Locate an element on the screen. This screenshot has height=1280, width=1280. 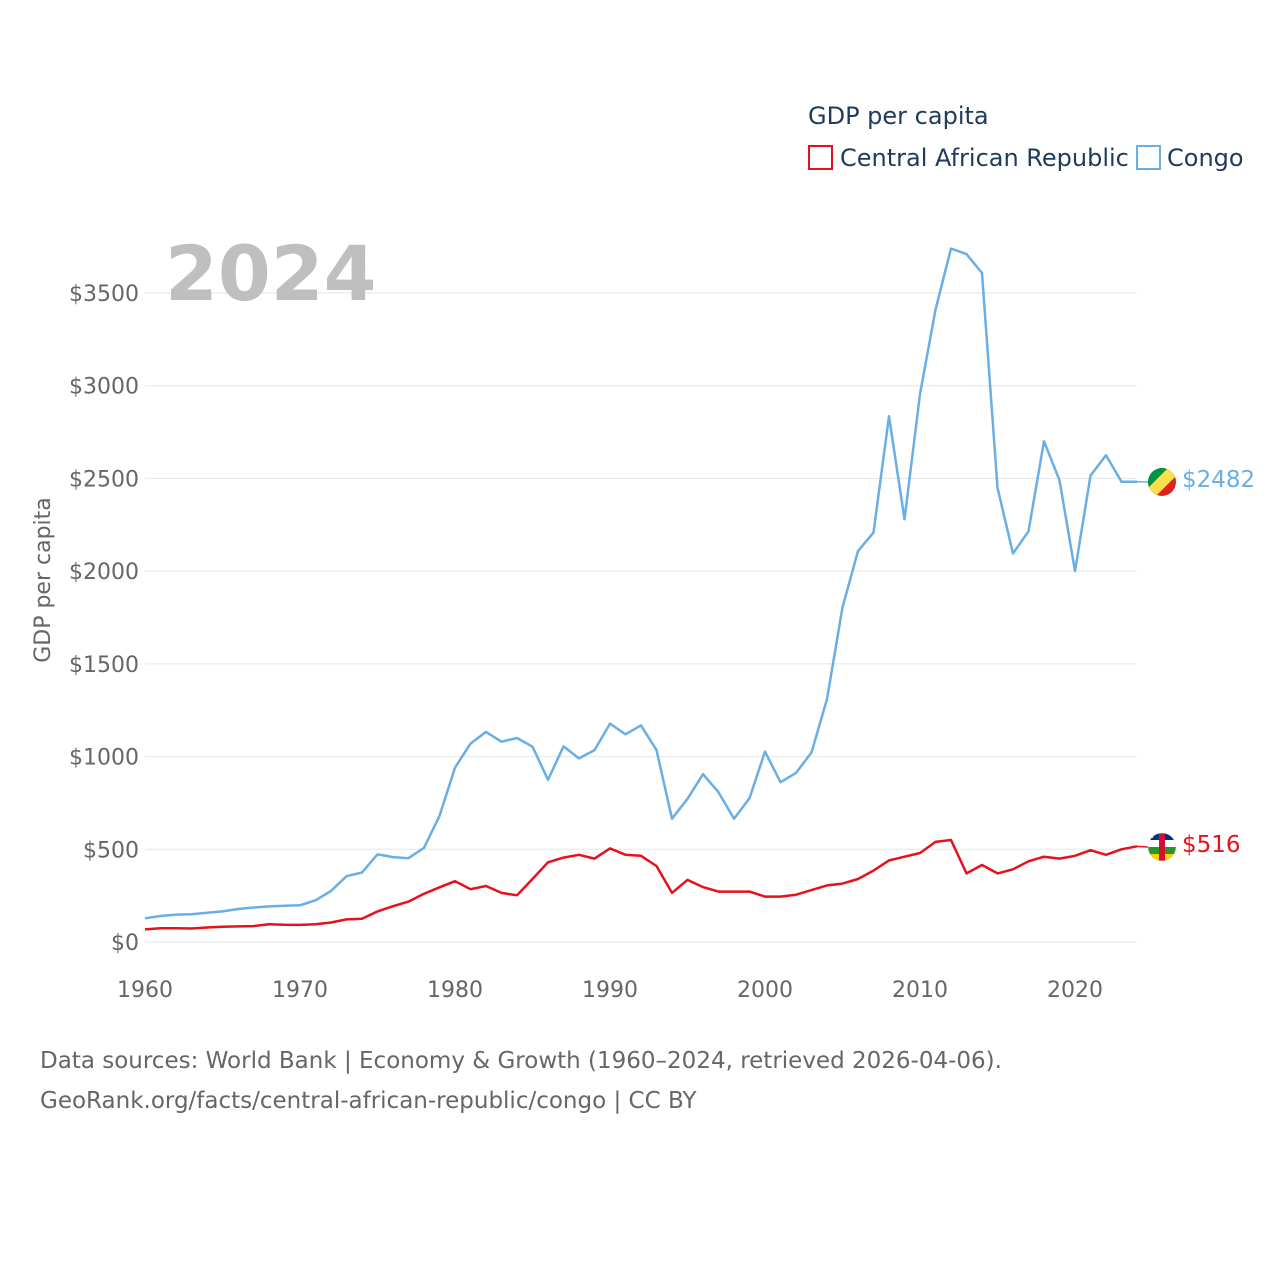
x-tick-label: 1990 is located at coordinates (610, 990).